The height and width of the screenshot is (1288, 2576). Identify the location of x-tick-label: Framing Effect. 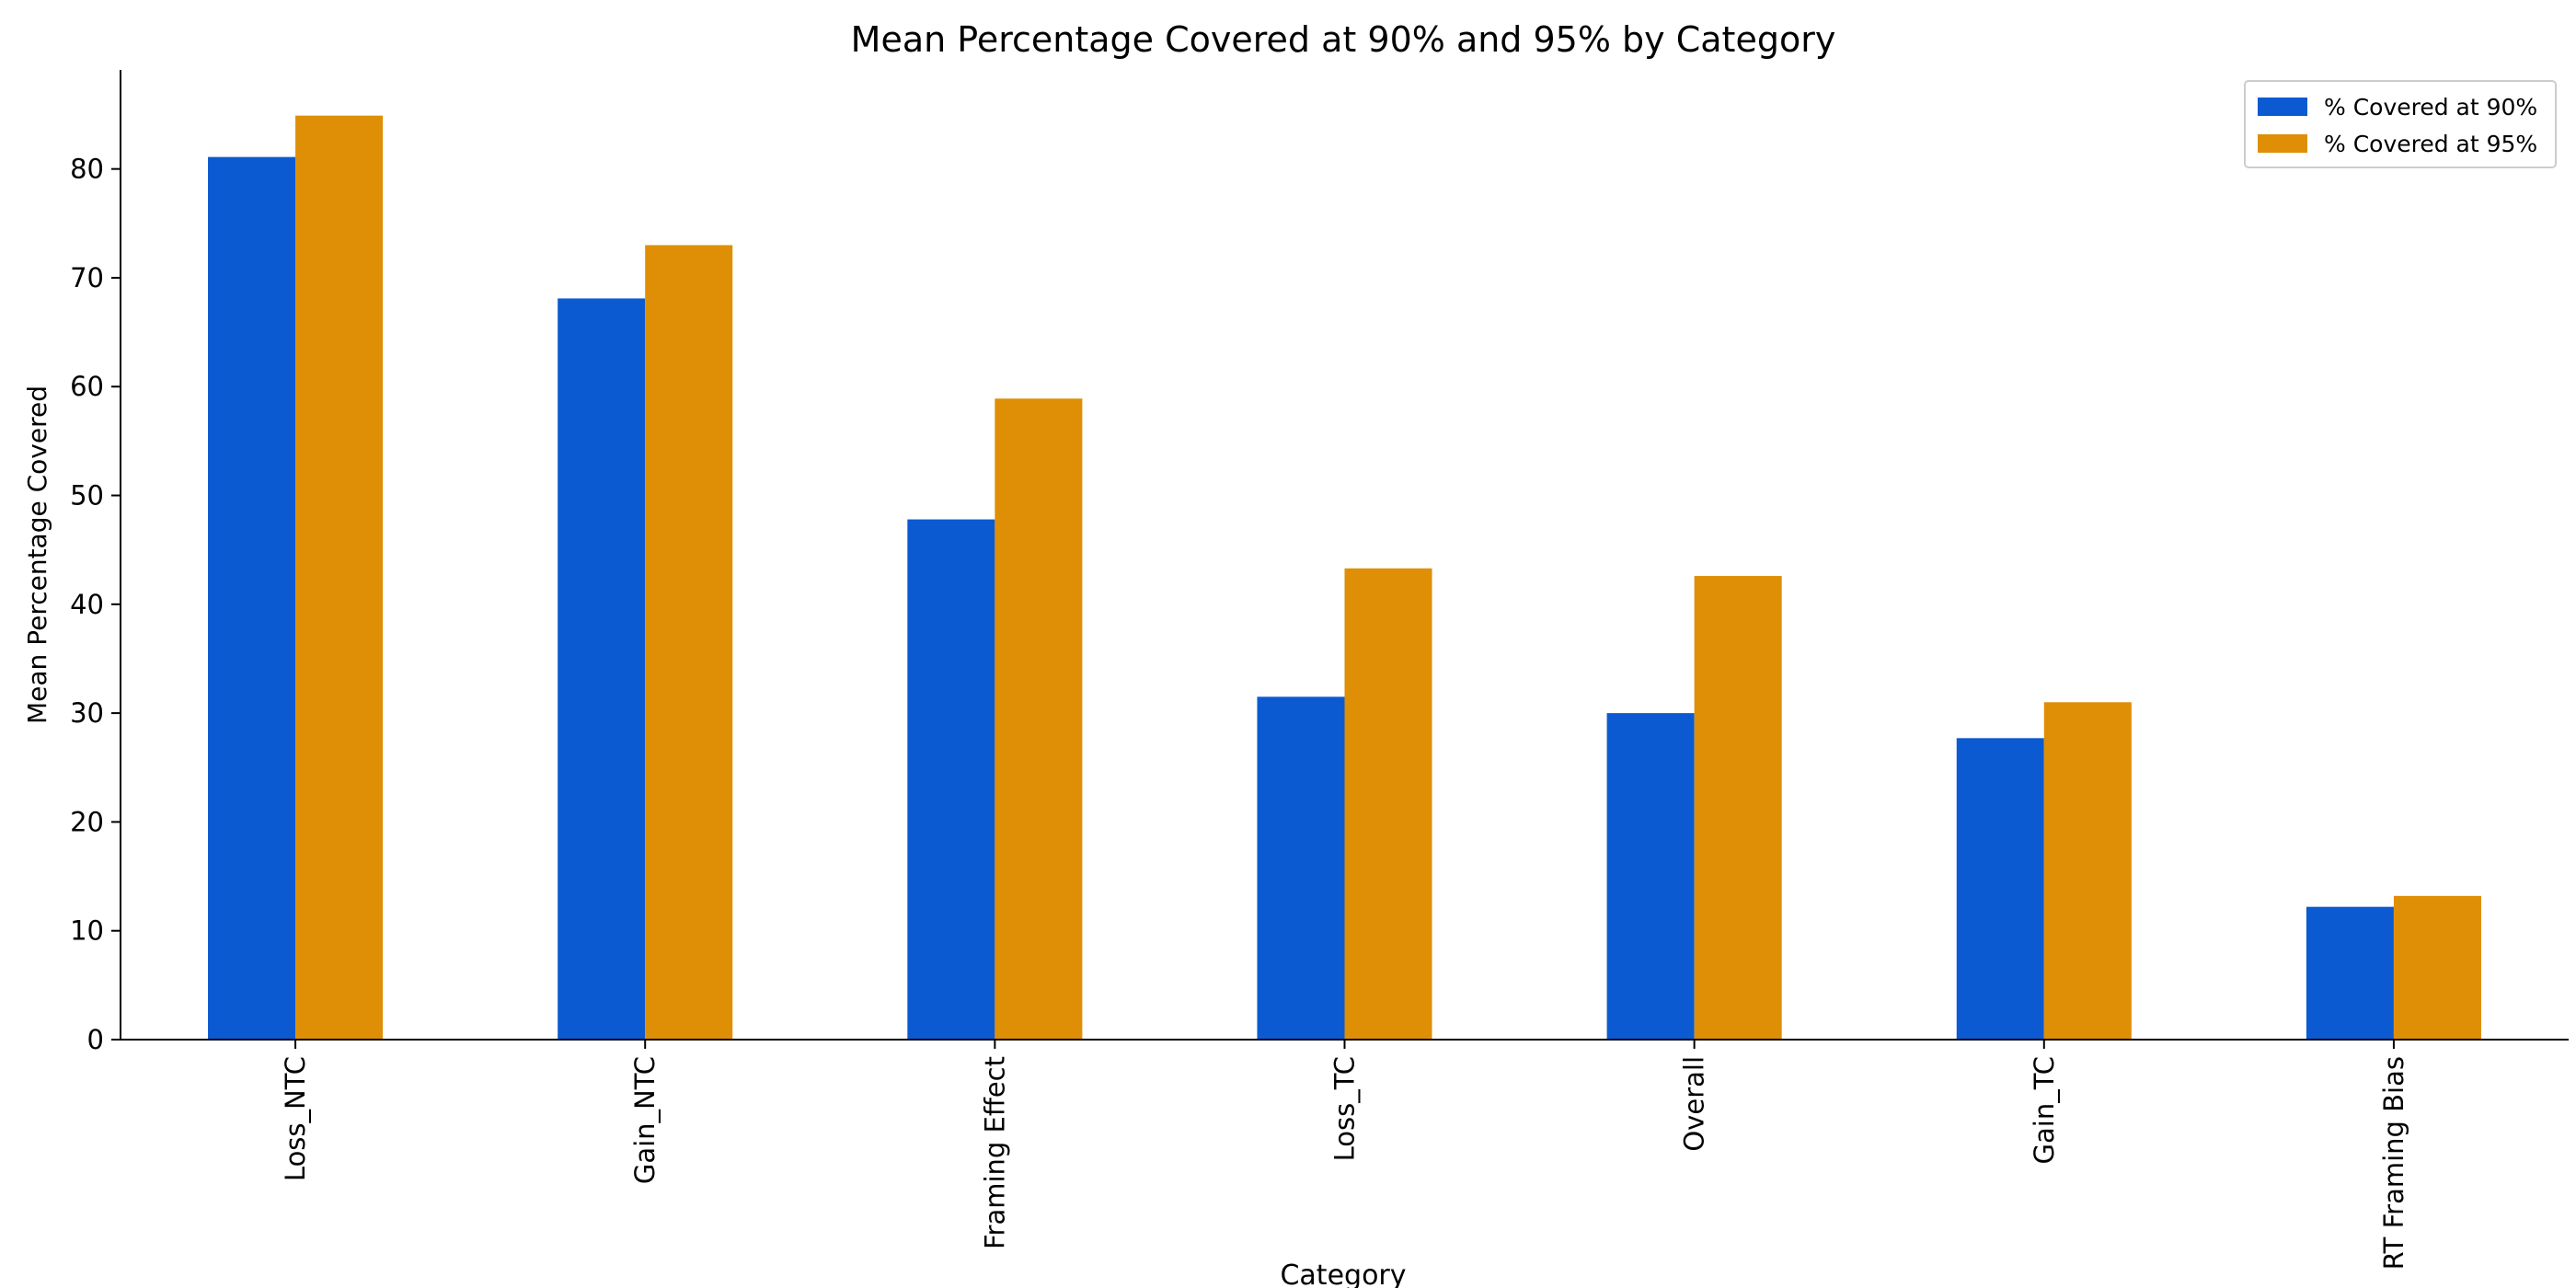
(995, 1152).